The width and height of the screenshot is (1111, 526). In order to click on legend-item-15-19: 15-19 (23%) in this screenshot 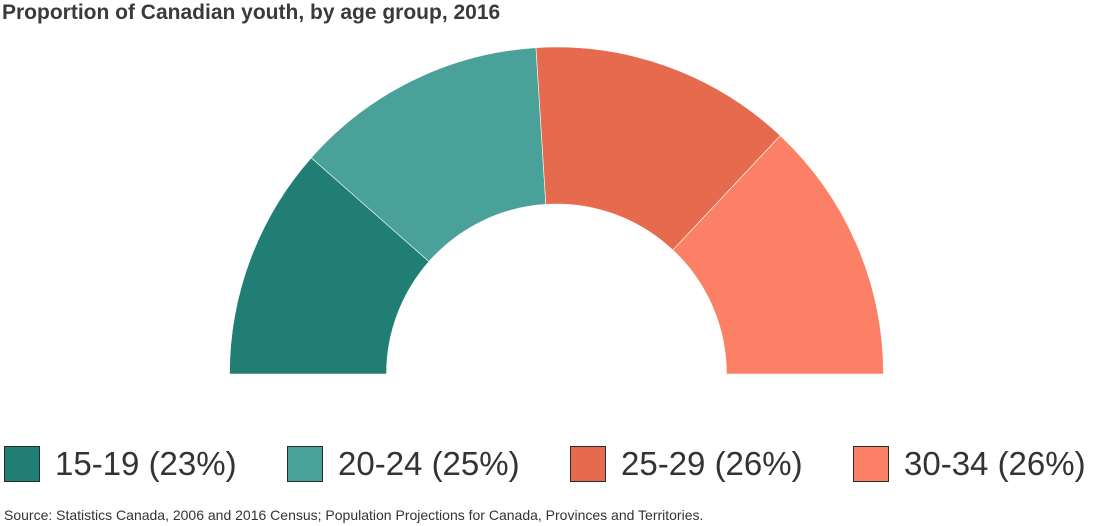, I will do `click(120, 464)`.